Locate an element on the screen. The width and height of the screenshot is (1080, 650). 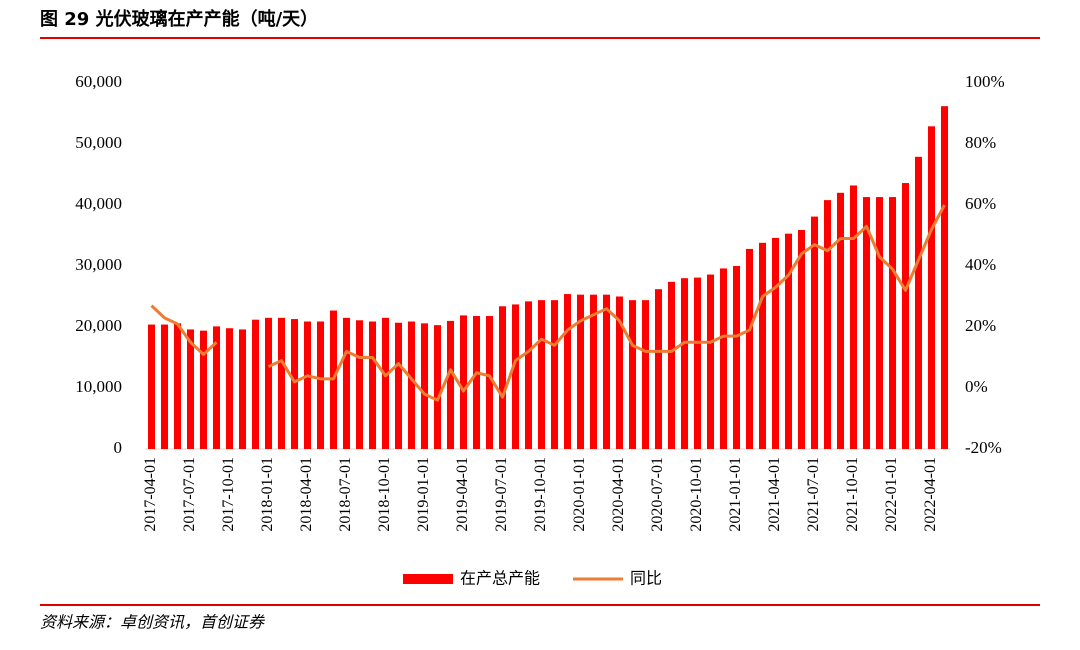
x-tick-label: 2018-04-01 is located at coordinates (306, 494).